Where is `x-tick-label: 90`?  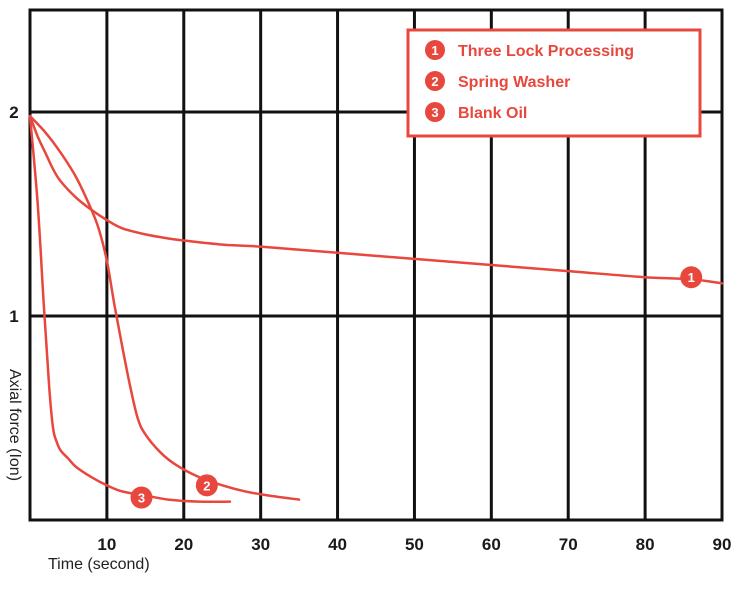 x-tick-label: 90 is located at coordinates (722, 544).